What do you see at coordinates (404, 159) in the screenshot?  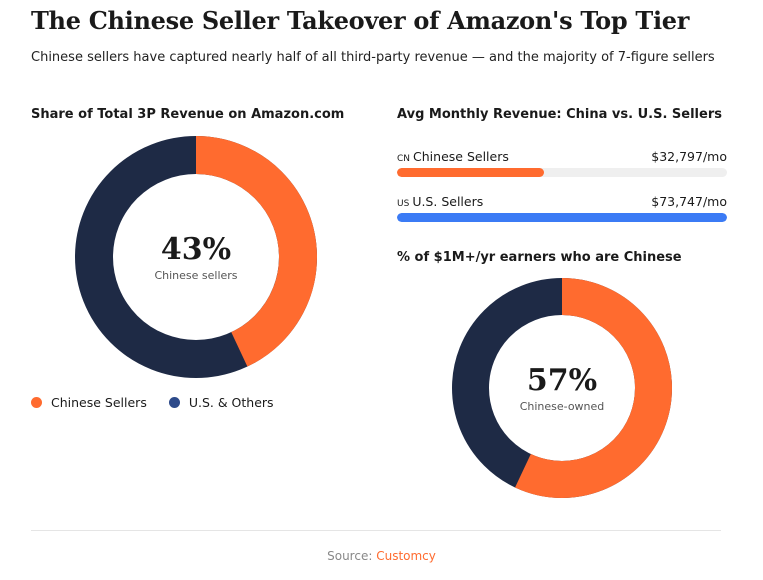 I see `cn-flag-icon: CN` at bounding box center [404, 159].